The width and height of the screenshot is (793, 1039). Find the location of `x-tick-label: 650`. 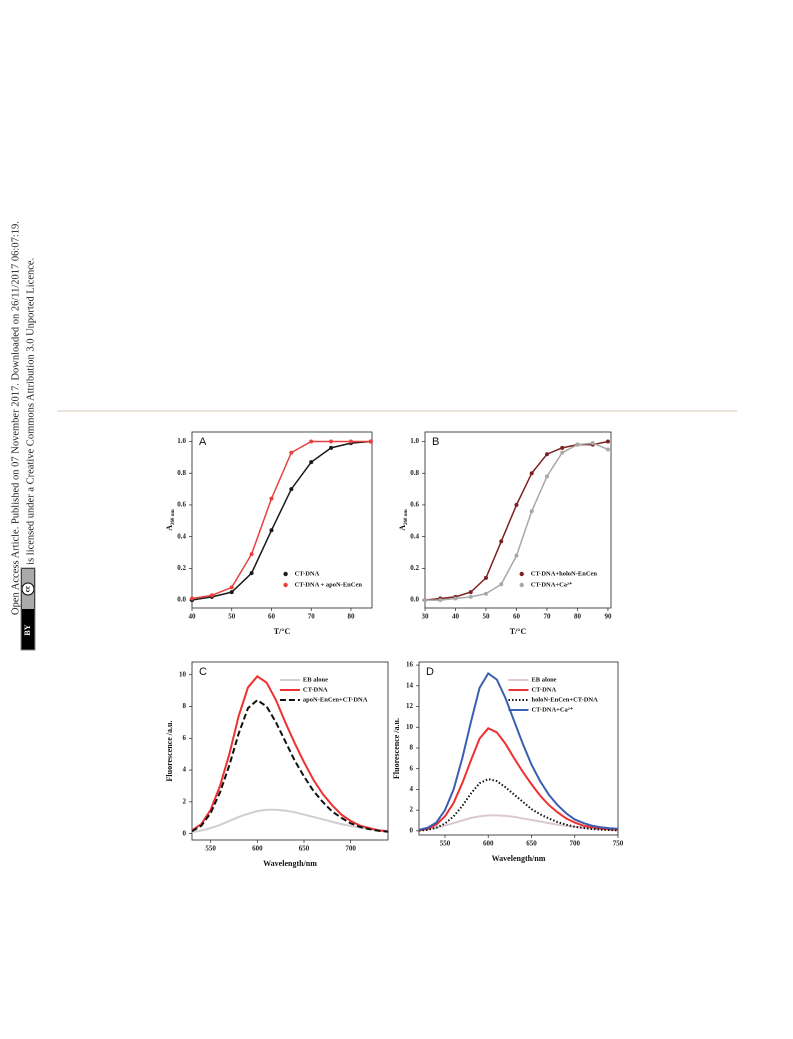

x-tick-label: 650 is located at coordinates (531, 844).